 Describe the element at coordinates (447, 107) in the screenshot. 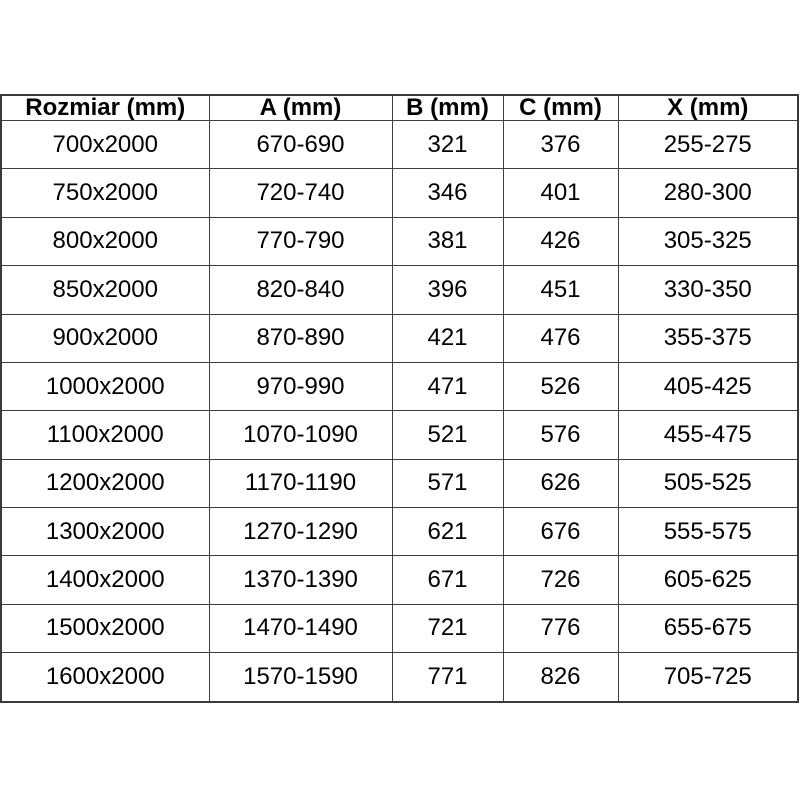

I see `column-header-b: B (mm)` at that location.